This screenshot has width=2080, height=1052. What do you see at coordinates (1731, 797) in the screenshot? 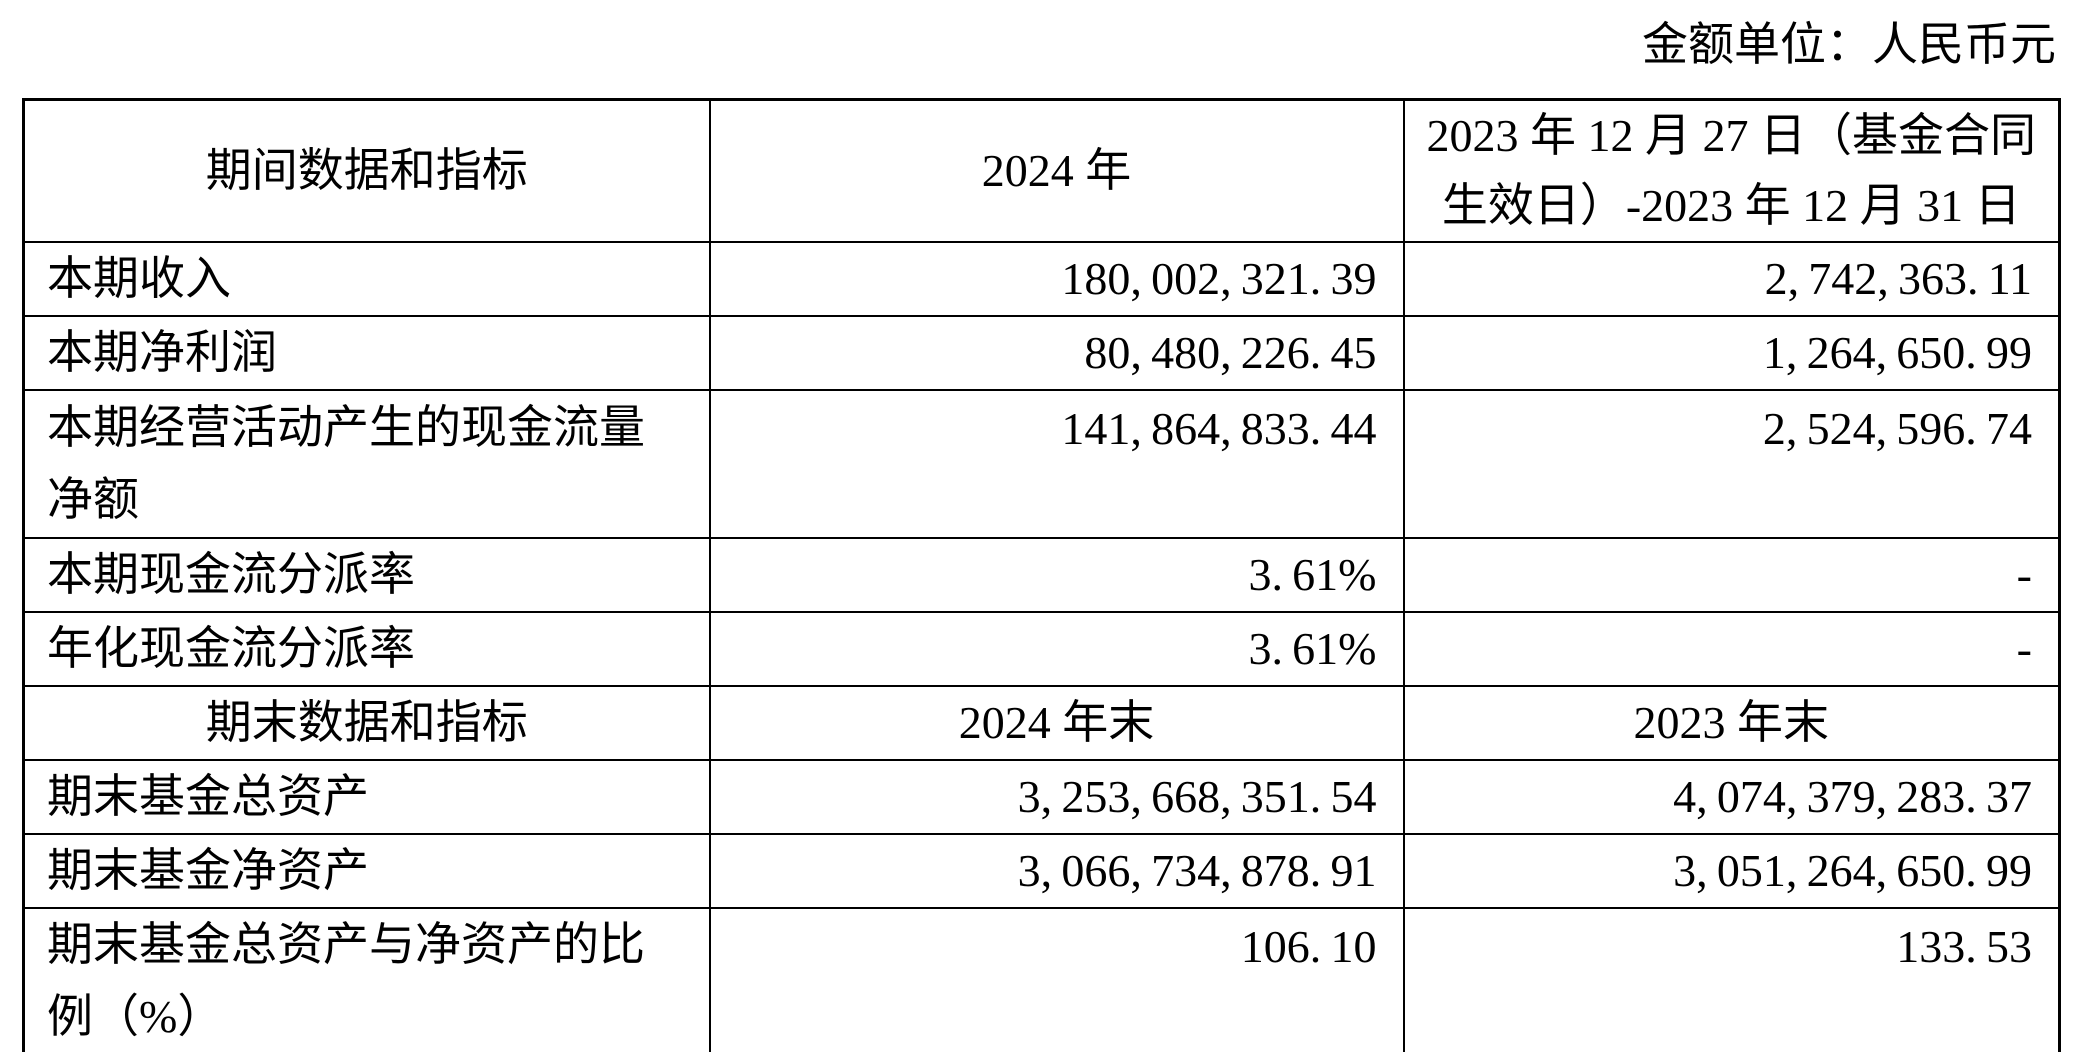
I see `value-2023: 4, 074, 379, 283. 37` at bounding box center [1731, 797].